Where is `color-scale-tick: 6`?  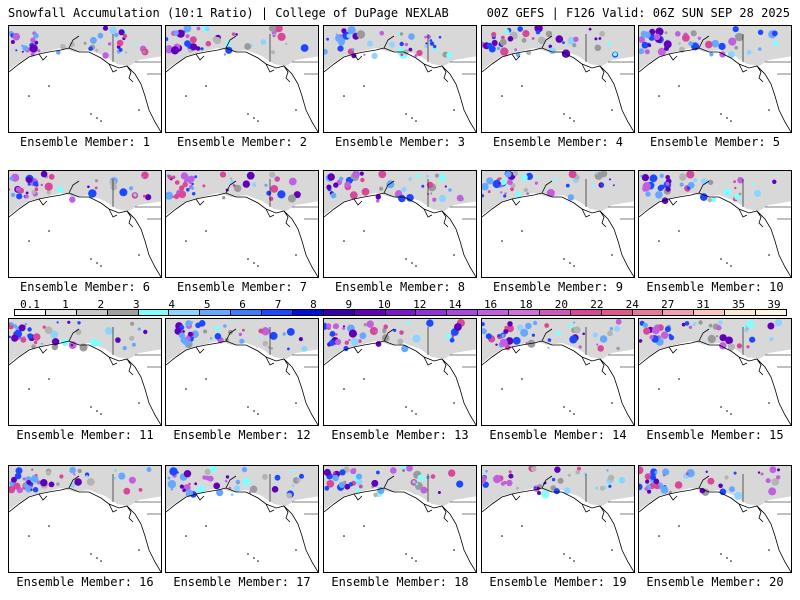 color-scale-tick: 6 is located at coordinates (242, 304).